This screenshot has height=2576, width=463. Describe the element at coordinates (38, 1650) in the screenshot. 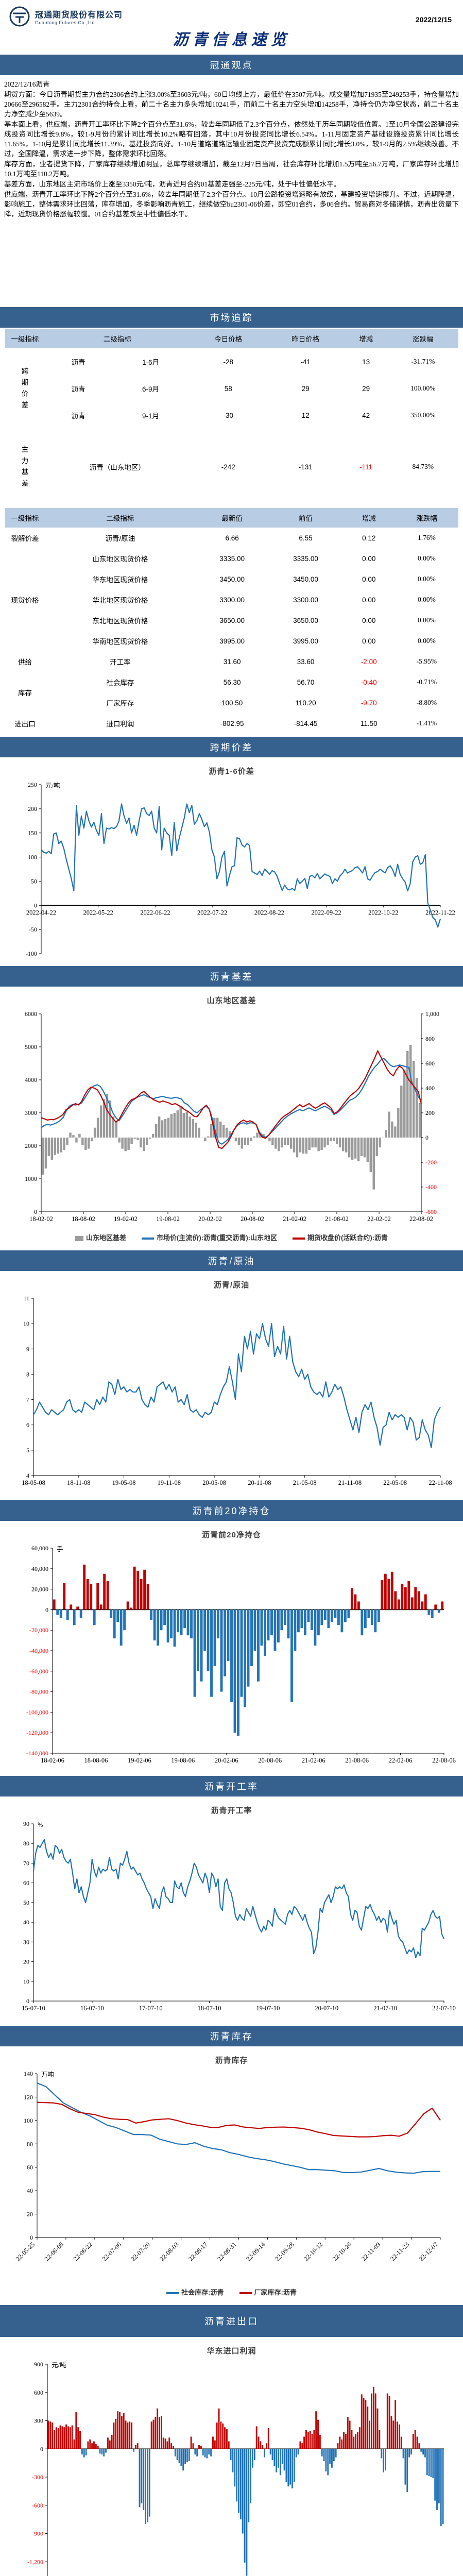

I see `svg-text: -40,000` at that location.